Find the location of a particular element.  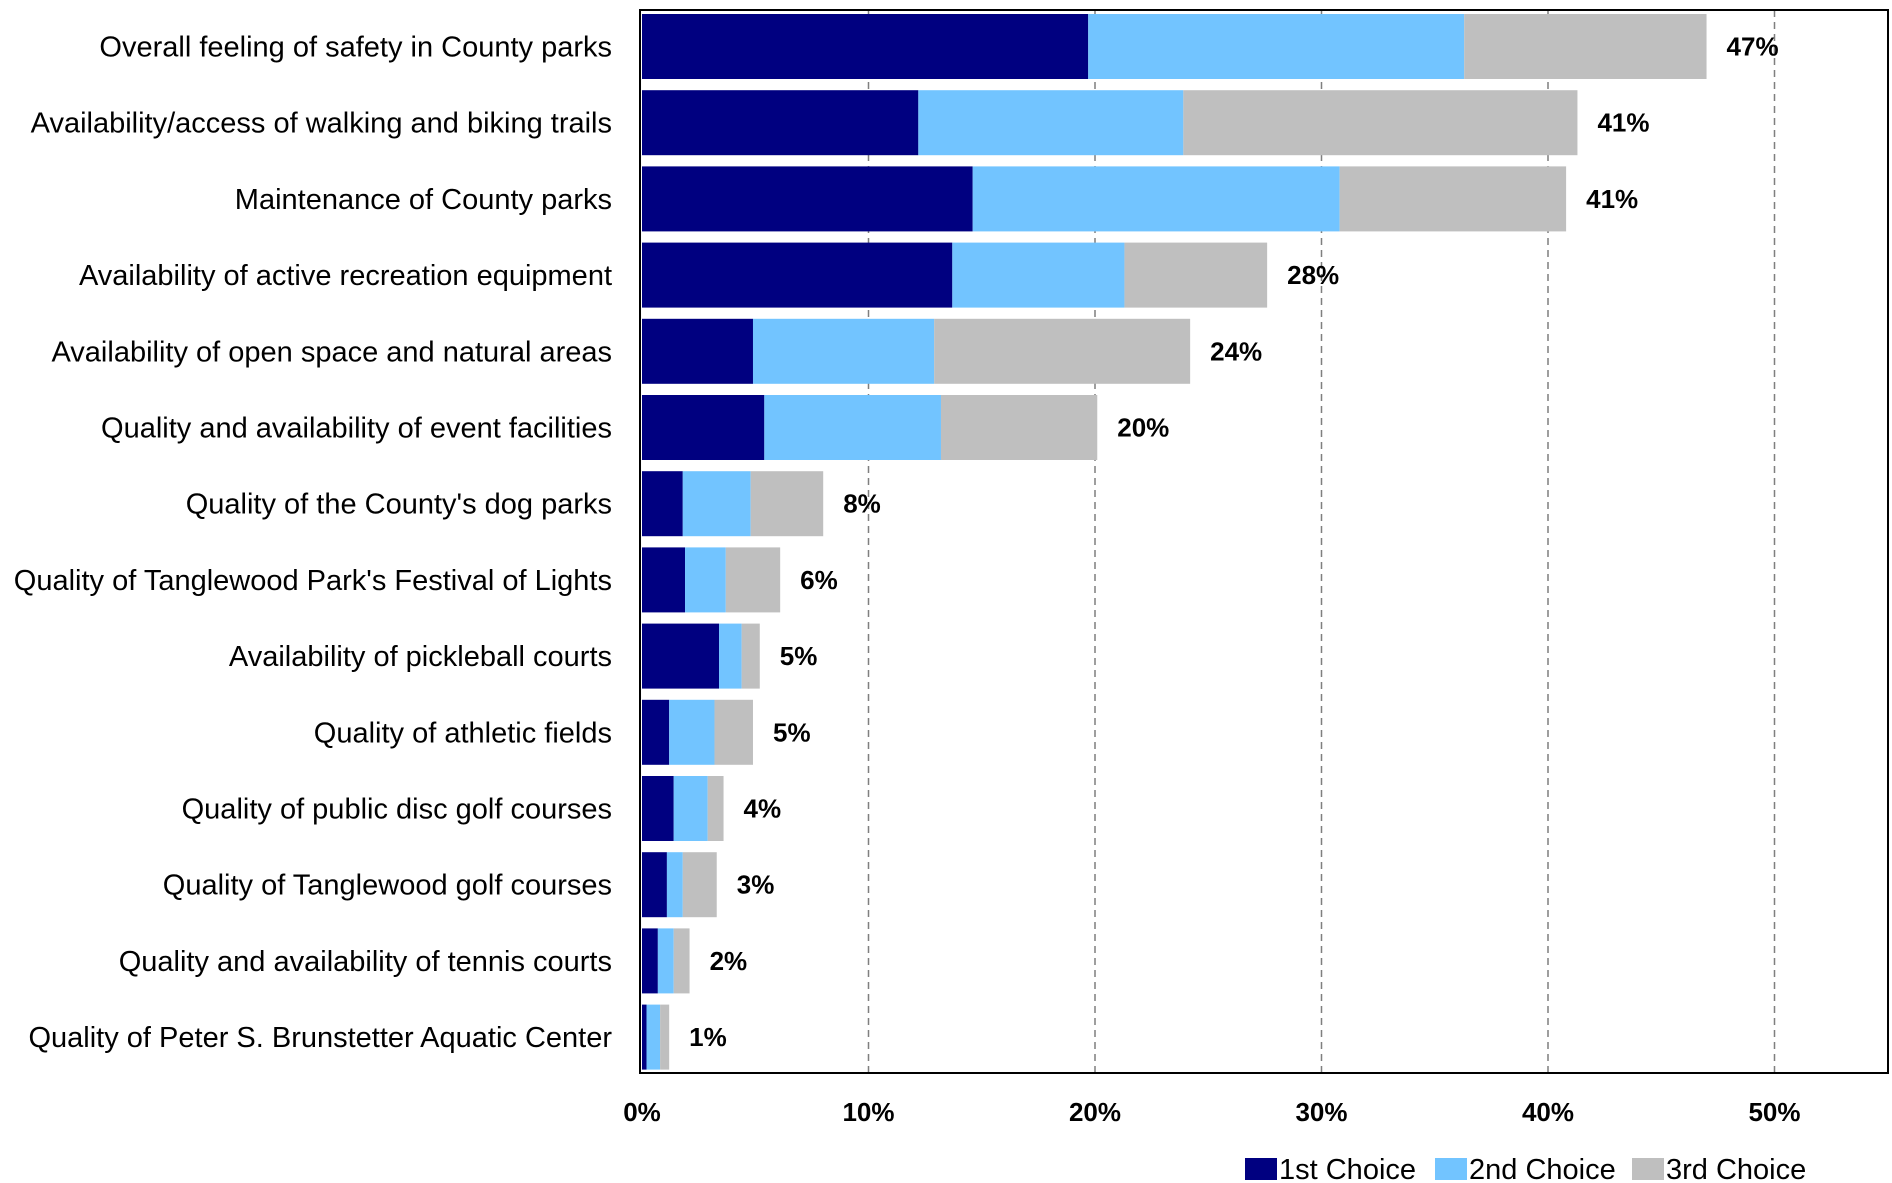

total-data-label: 24% is located at coordinates (1236, 351).